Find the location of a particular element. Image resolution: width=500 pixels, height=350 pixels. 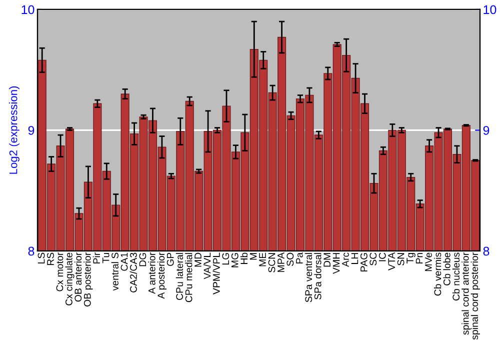

x-tick-label: VA/VL is located at coordinates (207, 266).